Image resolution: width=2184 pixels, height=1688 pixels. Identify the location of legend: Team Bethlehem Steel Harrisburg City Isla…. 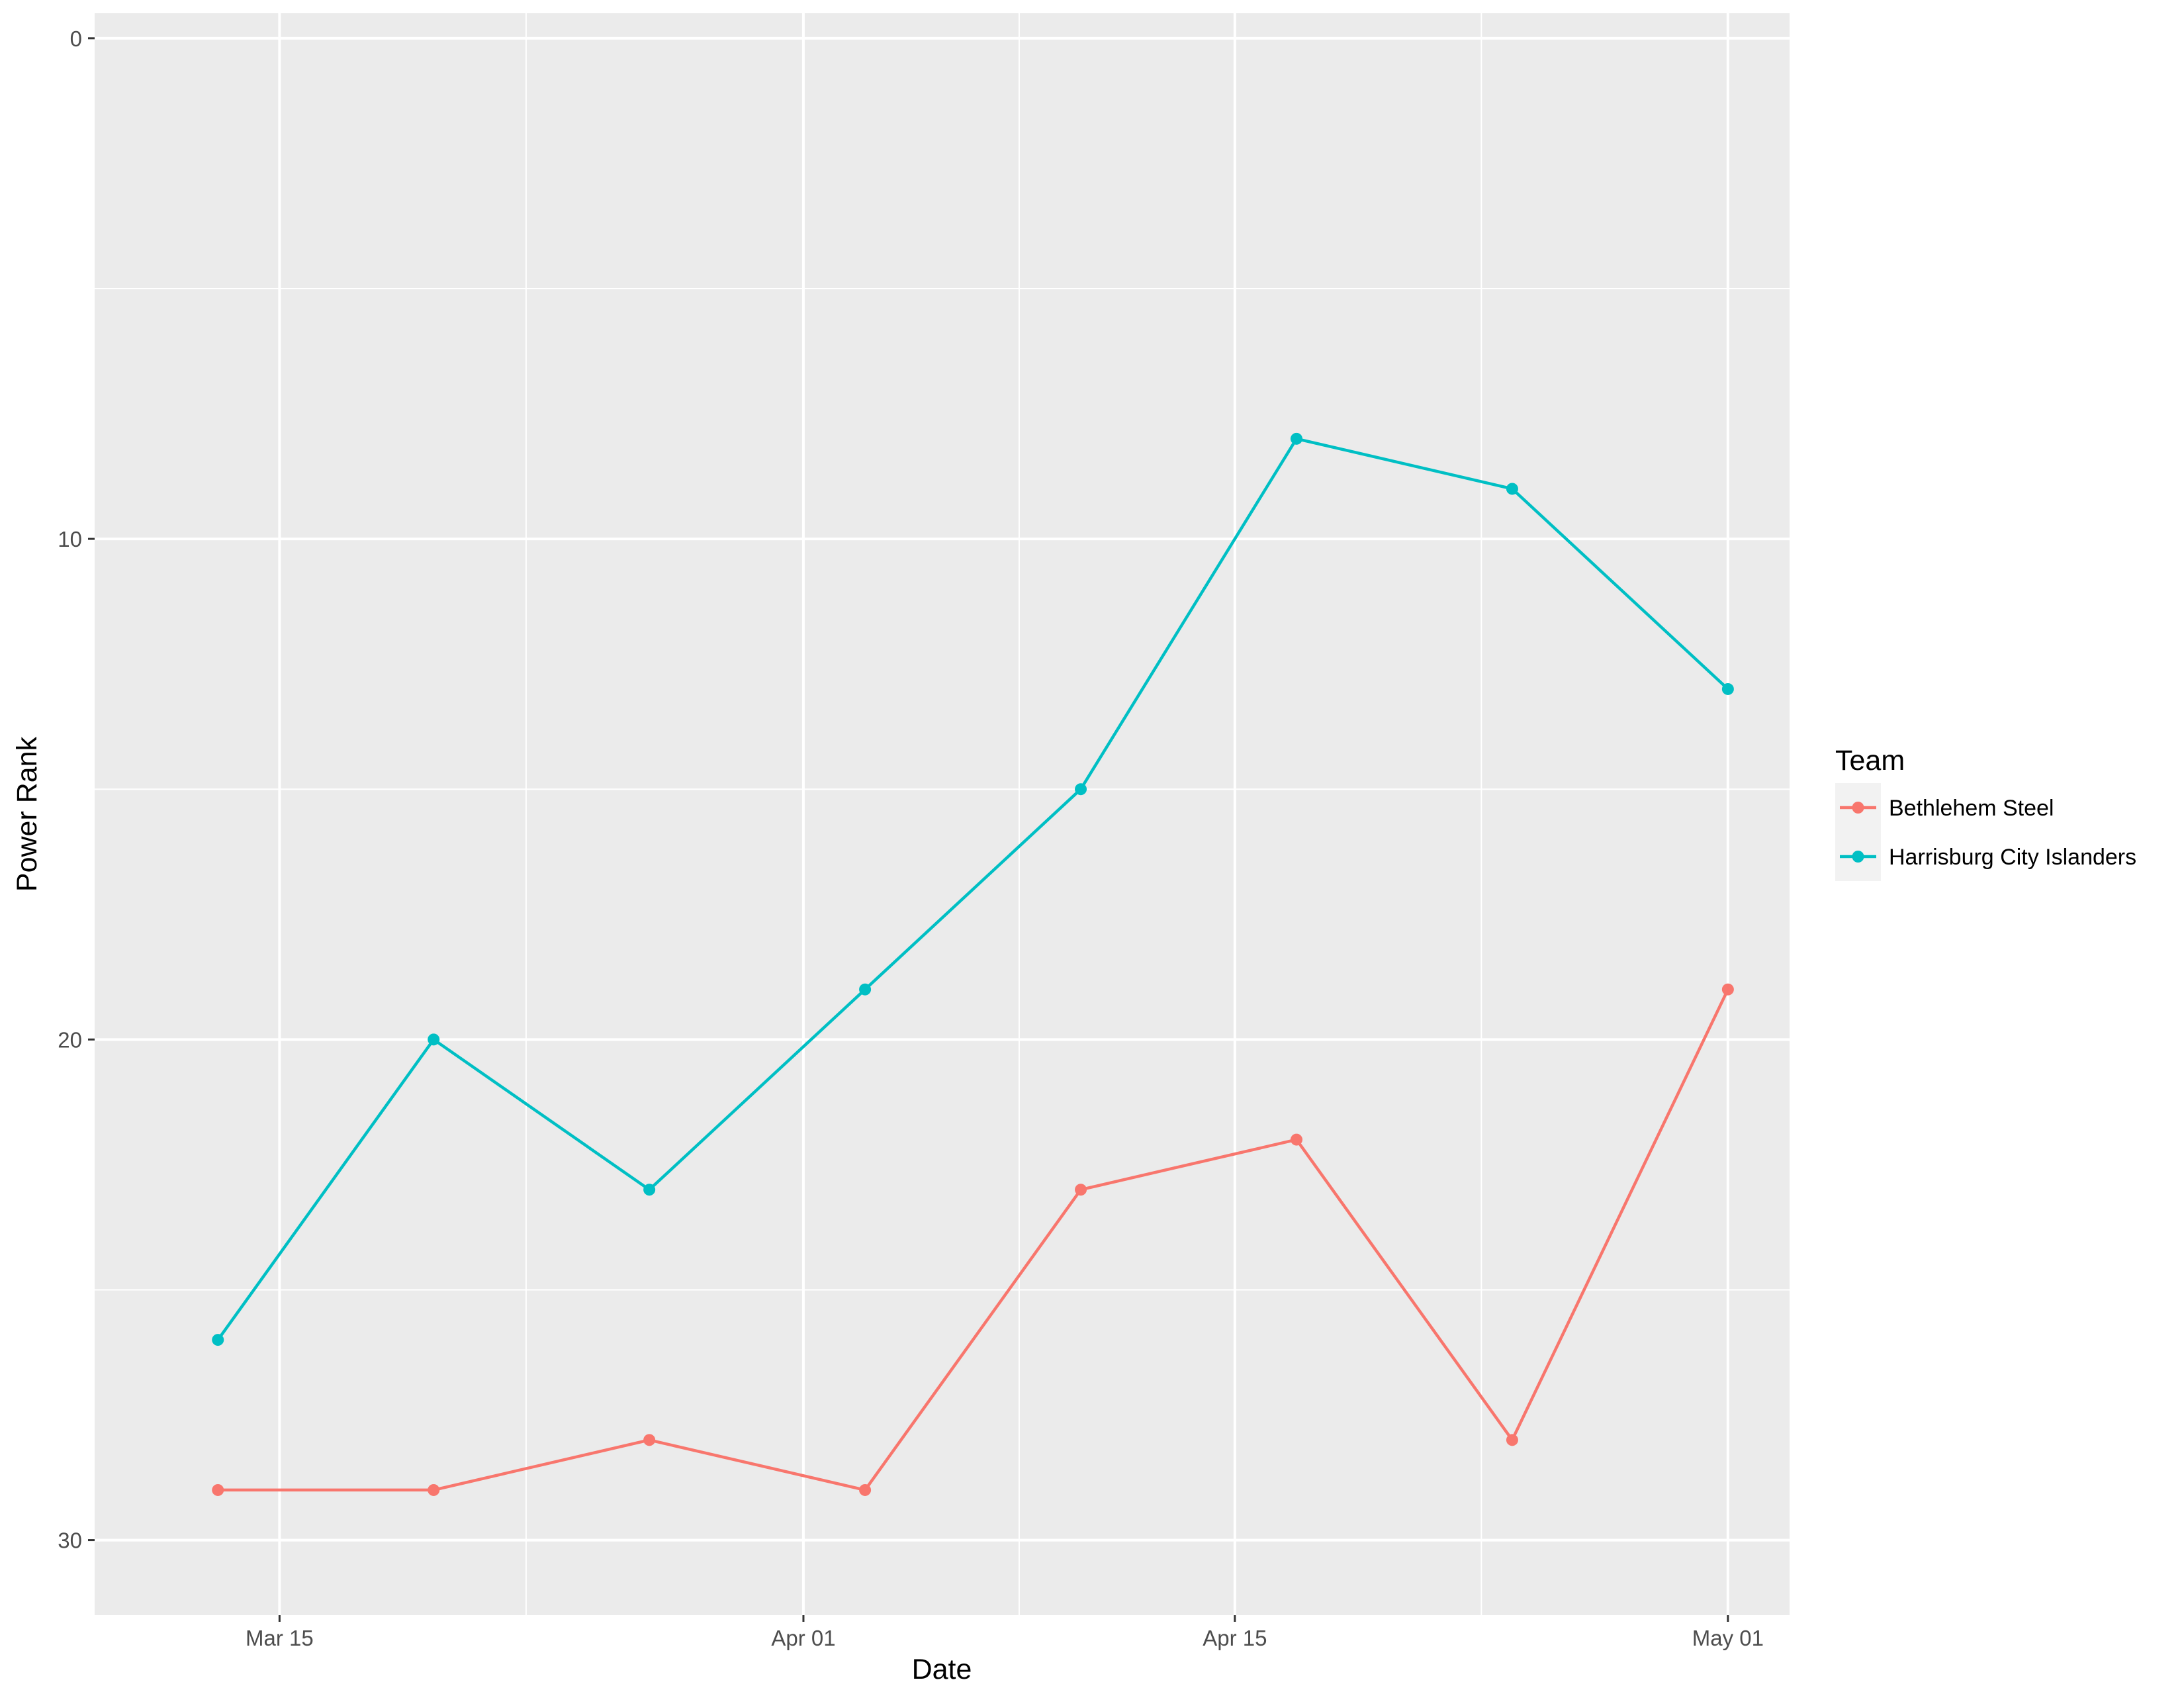
(1985, 813).